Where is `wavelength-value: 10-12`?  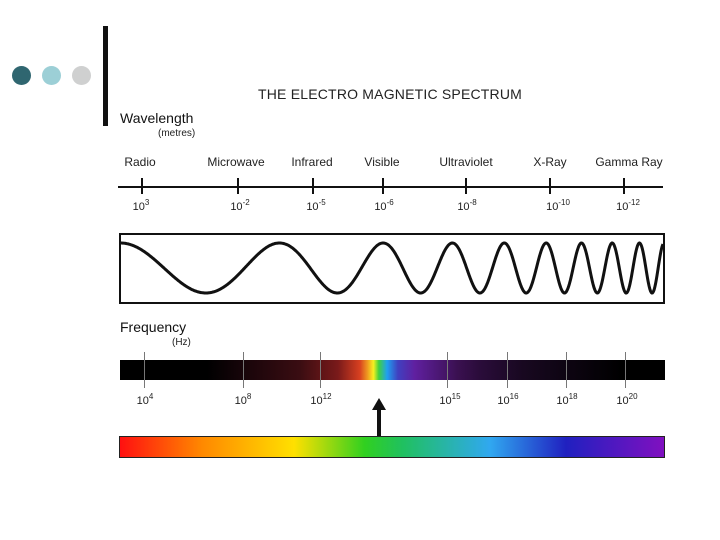
wavelength-value: 10-12 is located at coordinates (628, 205).